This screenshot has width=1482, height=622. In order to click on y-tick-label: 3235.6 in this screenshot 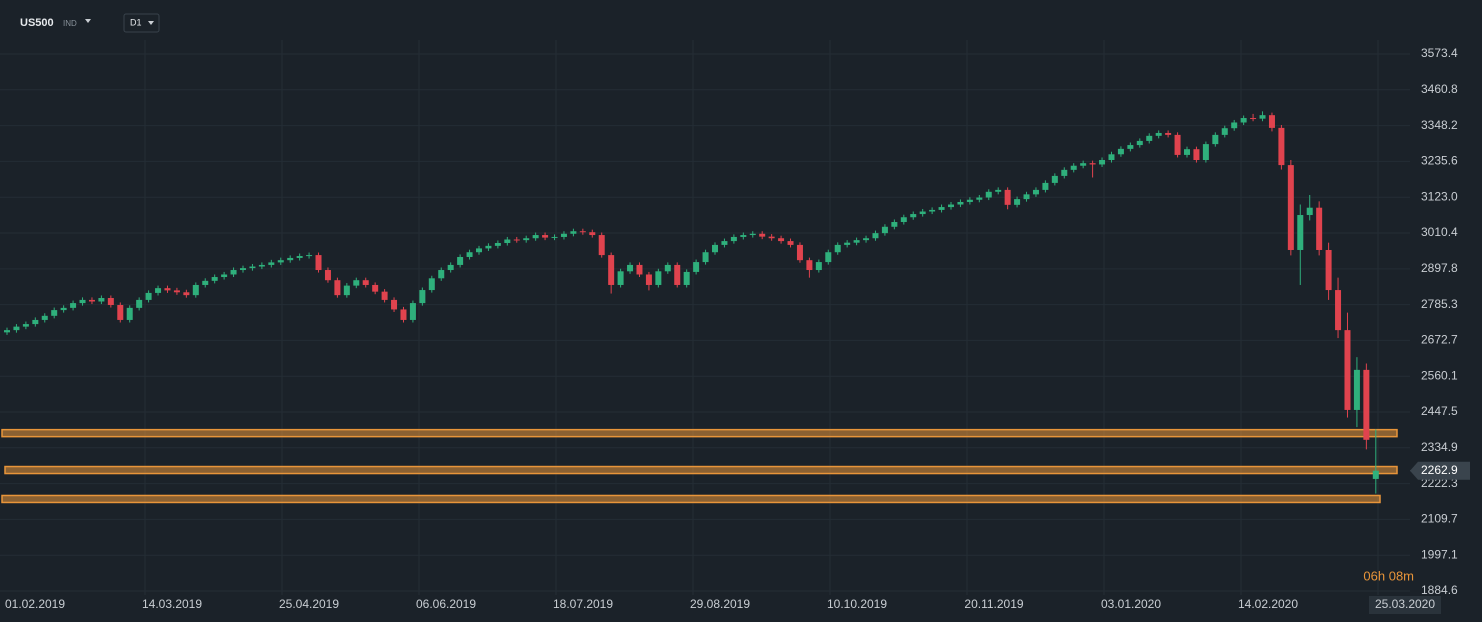, I will do `click(1439, 161)`.